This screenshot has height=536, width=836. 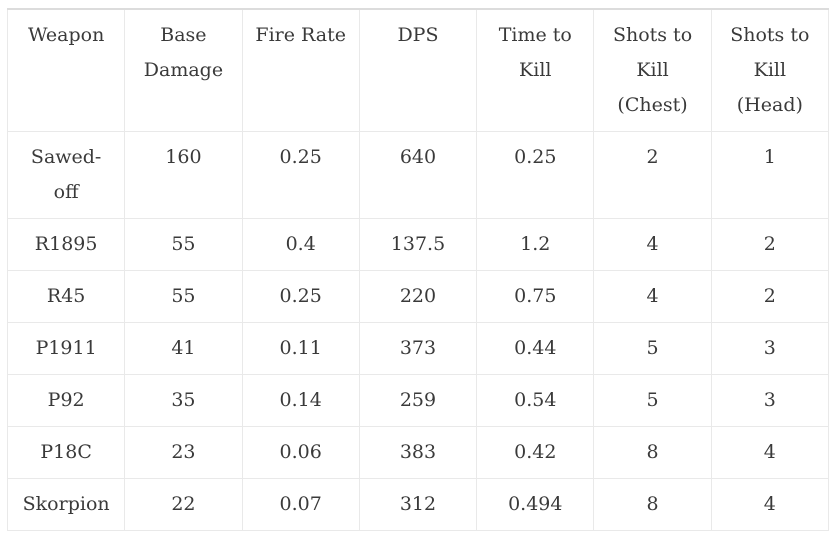 I want to click on cell-base-damage: 160, so click(x=183, y=175).